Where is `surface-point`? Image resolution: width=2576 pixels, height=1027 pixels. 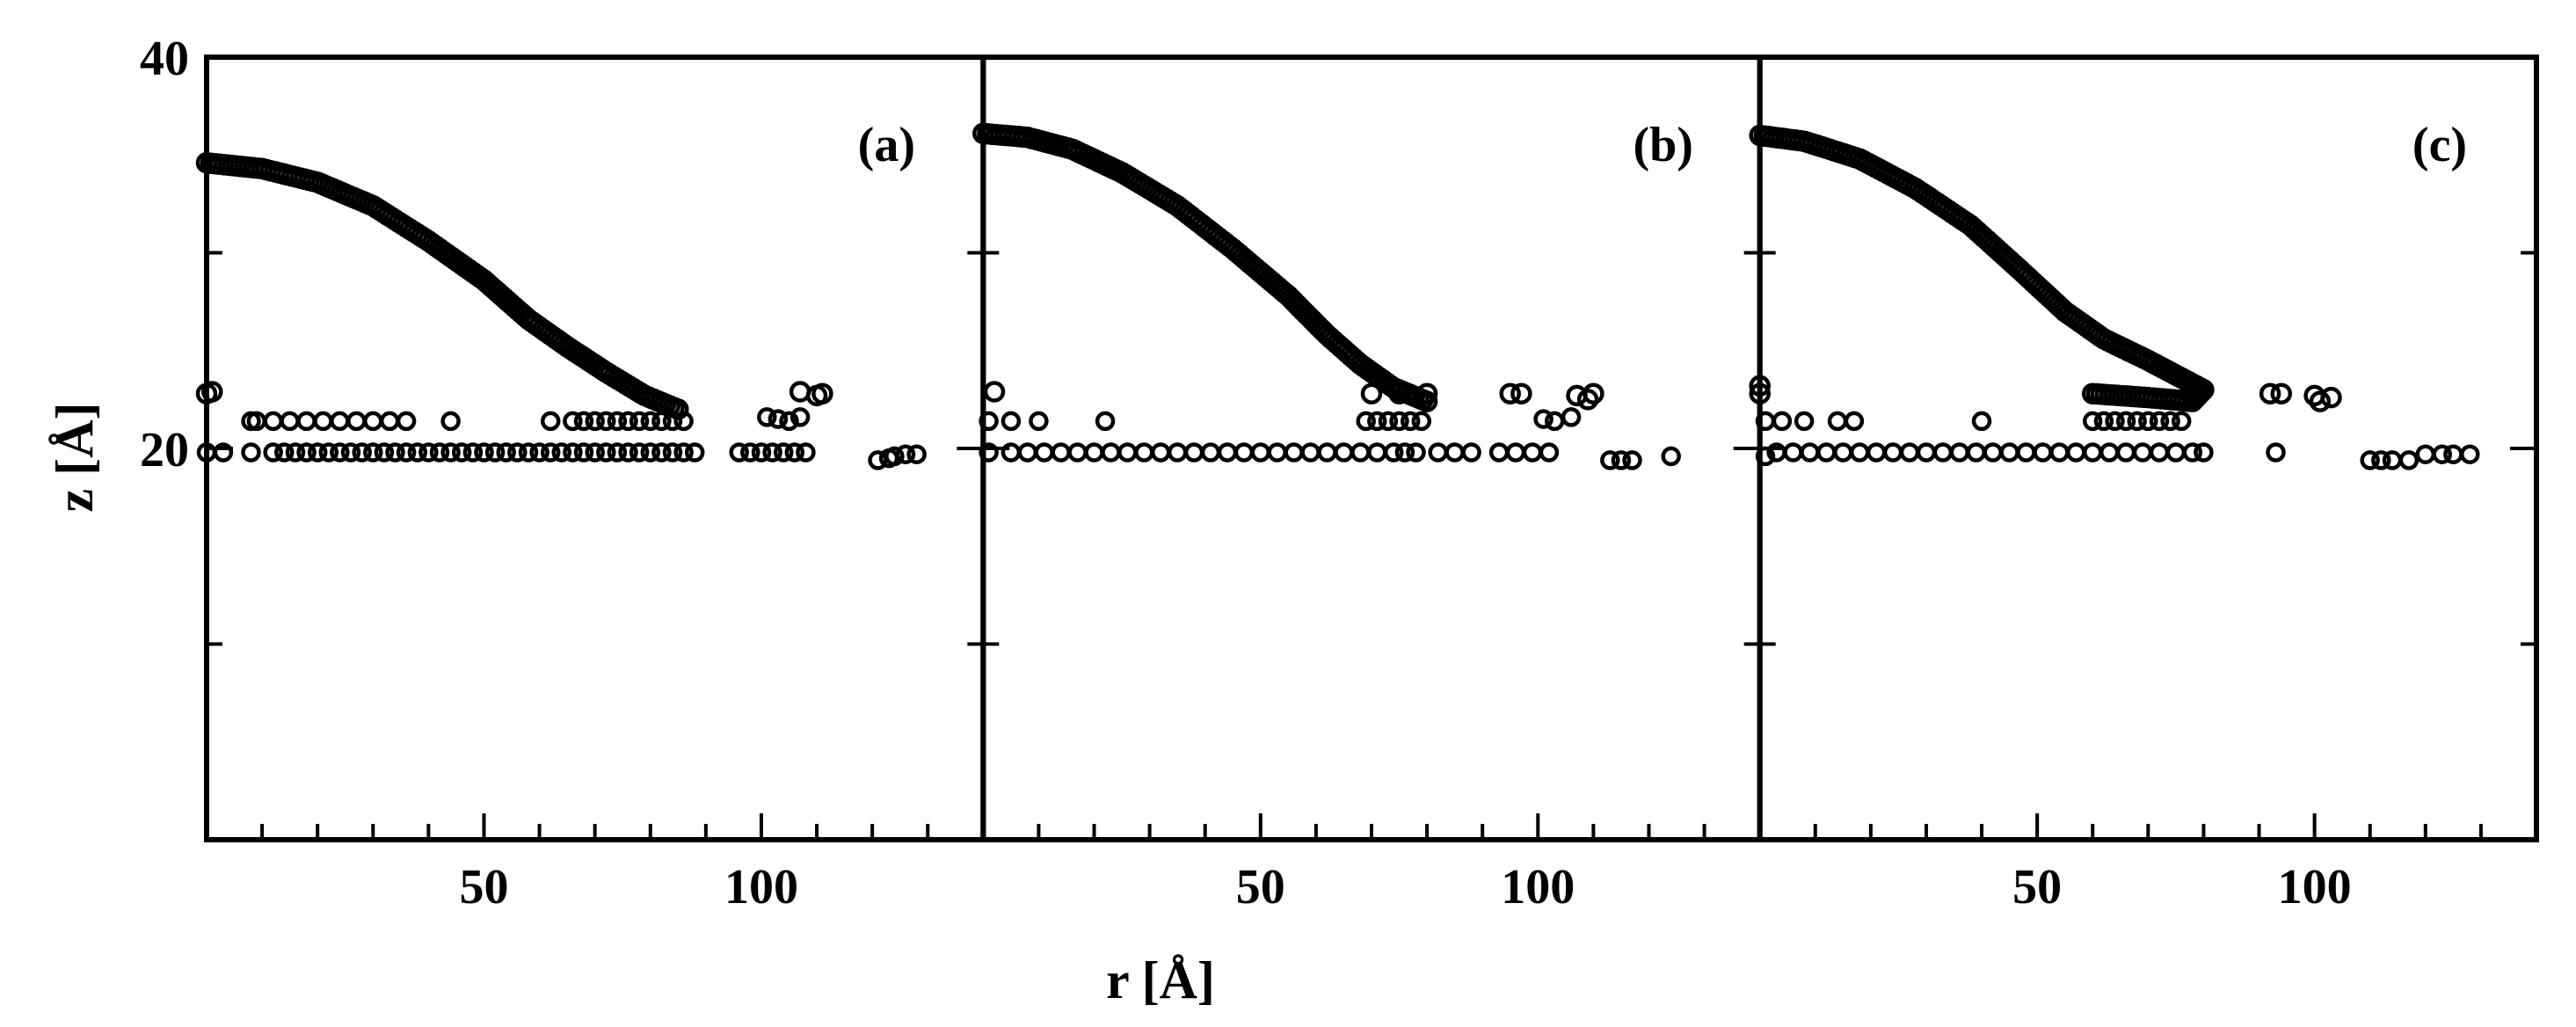 surface-point is located at coordinates (2092, 393).